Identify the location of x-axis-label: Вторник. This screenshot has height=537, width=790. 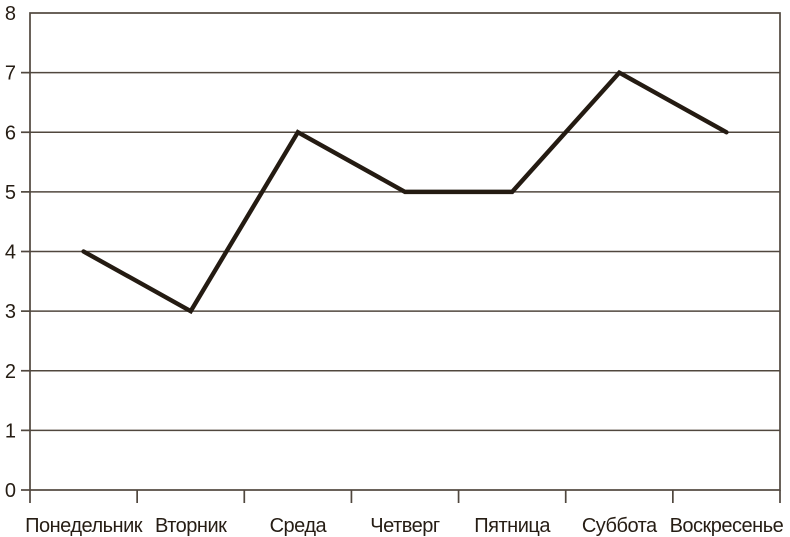
(191, 526).